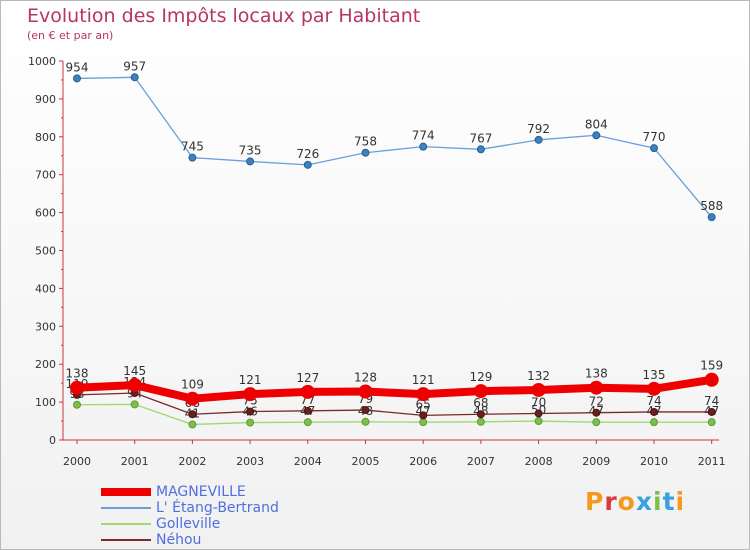 This screenshot has width=750, height=550. I want to click on data-label-1: 957, so click(134, 66).